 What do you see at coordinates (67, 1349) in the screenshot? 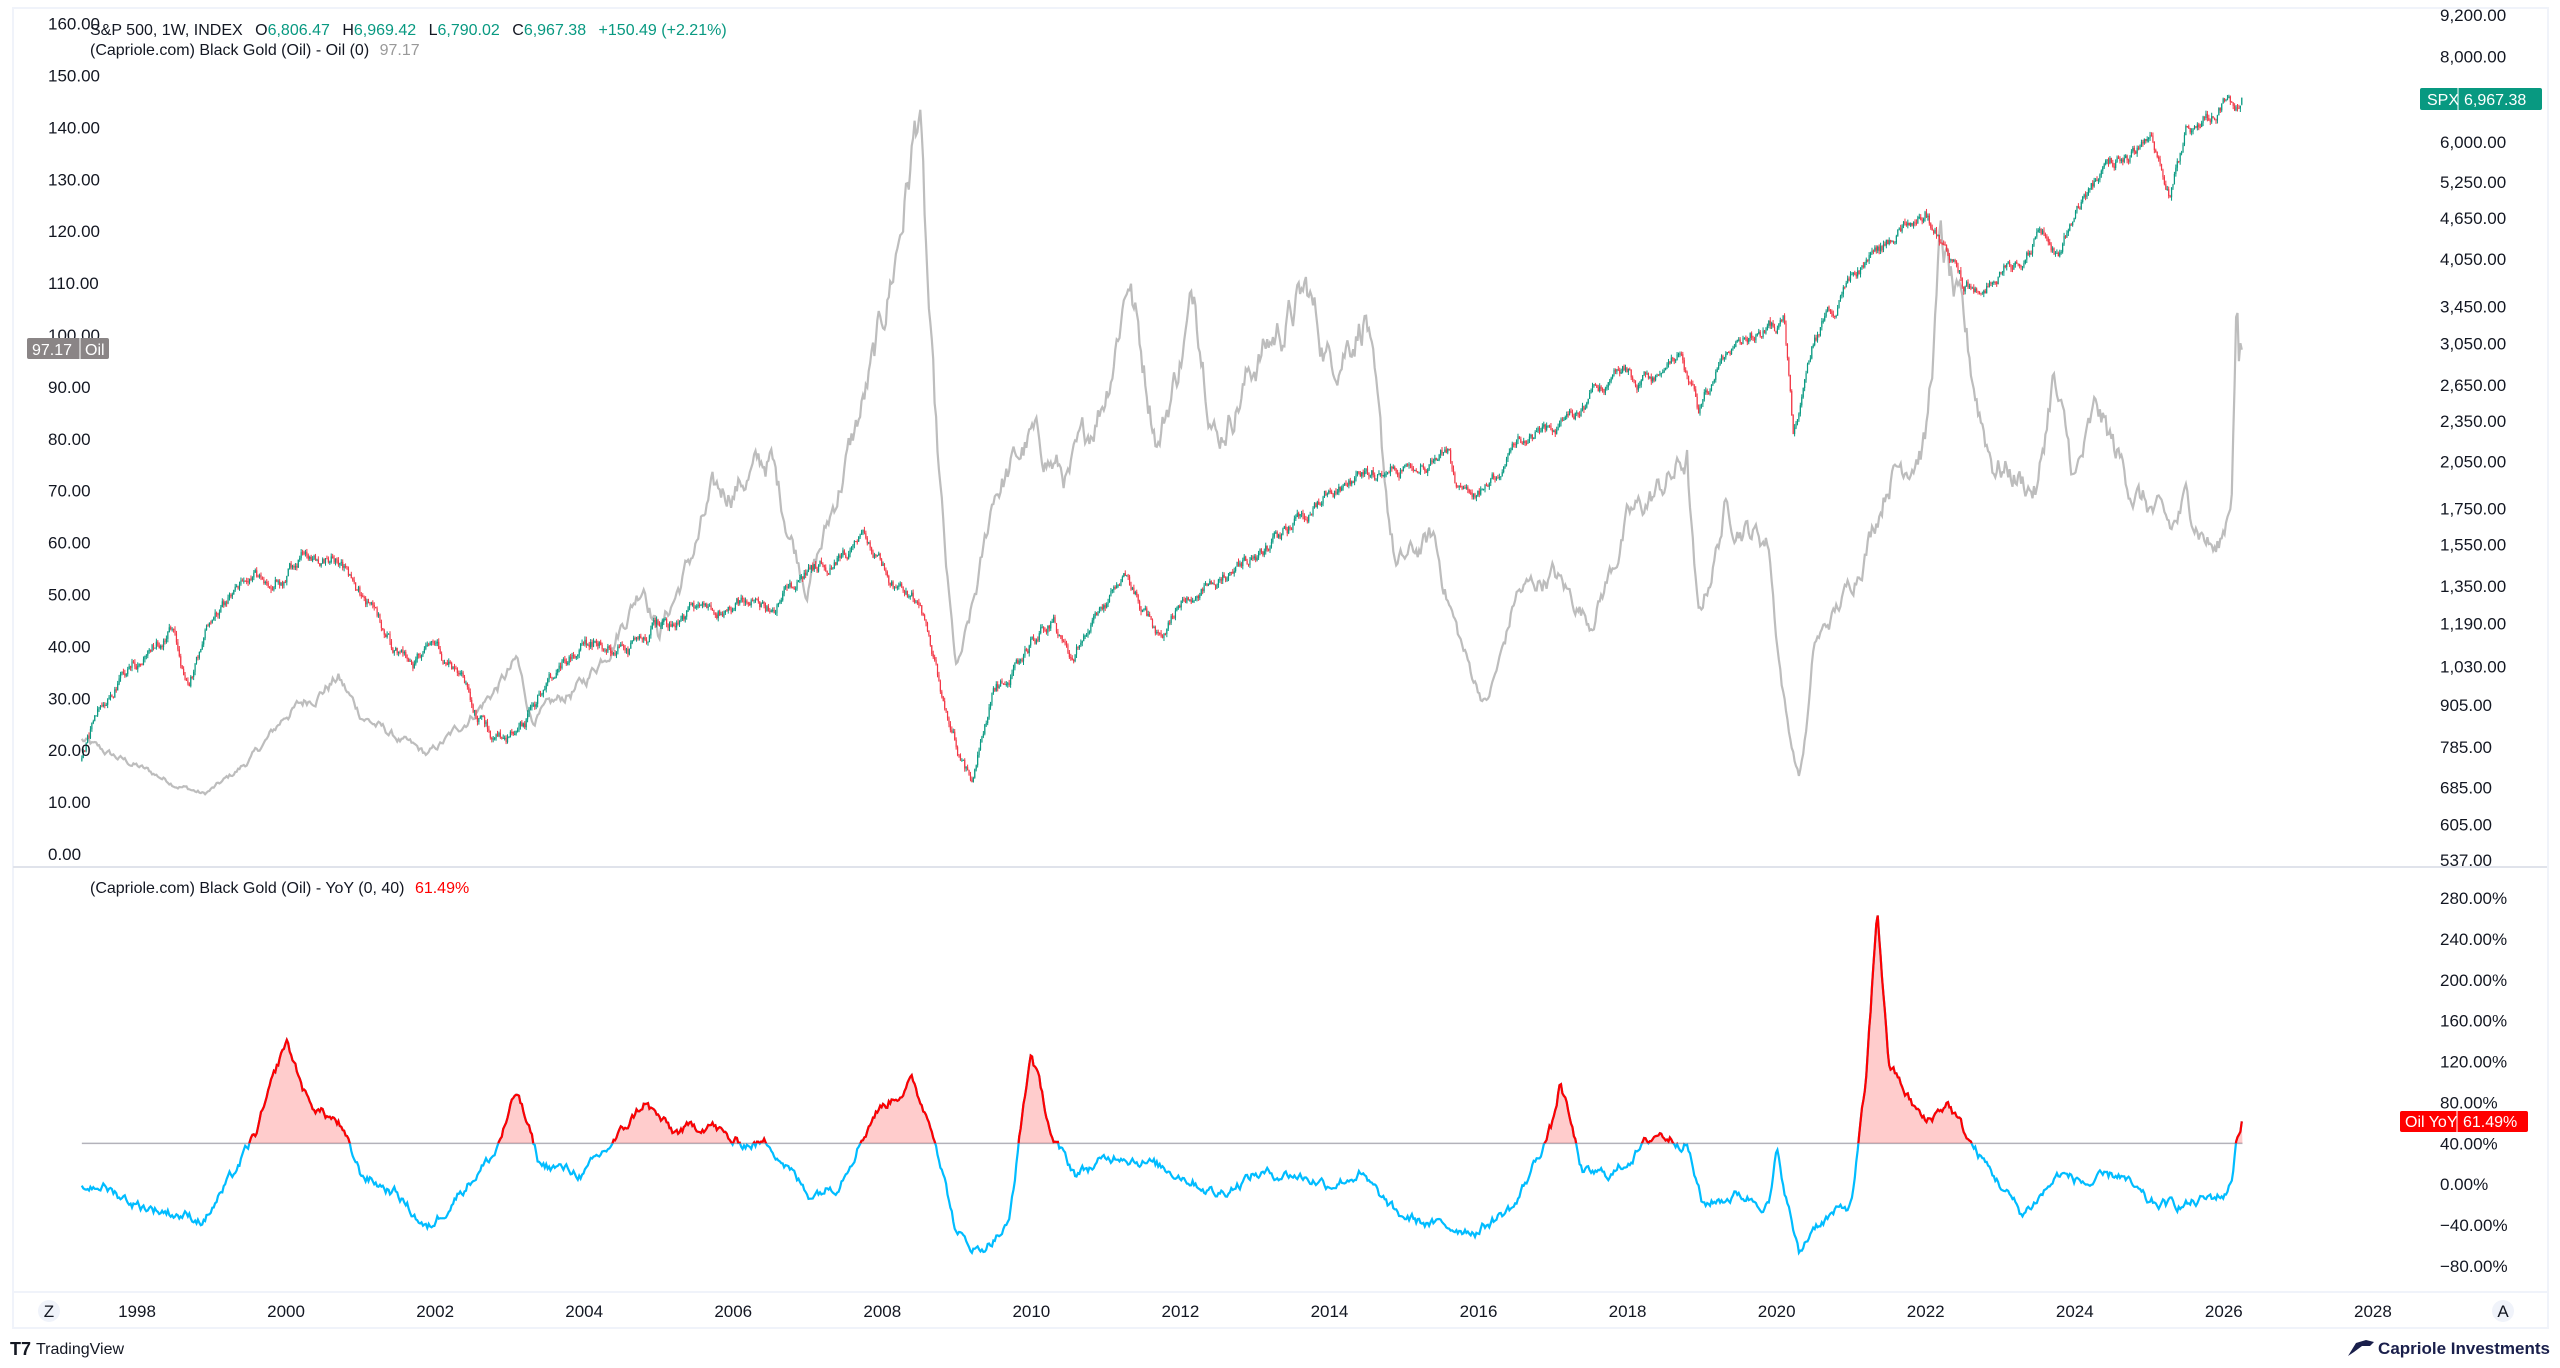
I see `tradingview-logo: T7 TradingView` at bounding box center [67, 1349].